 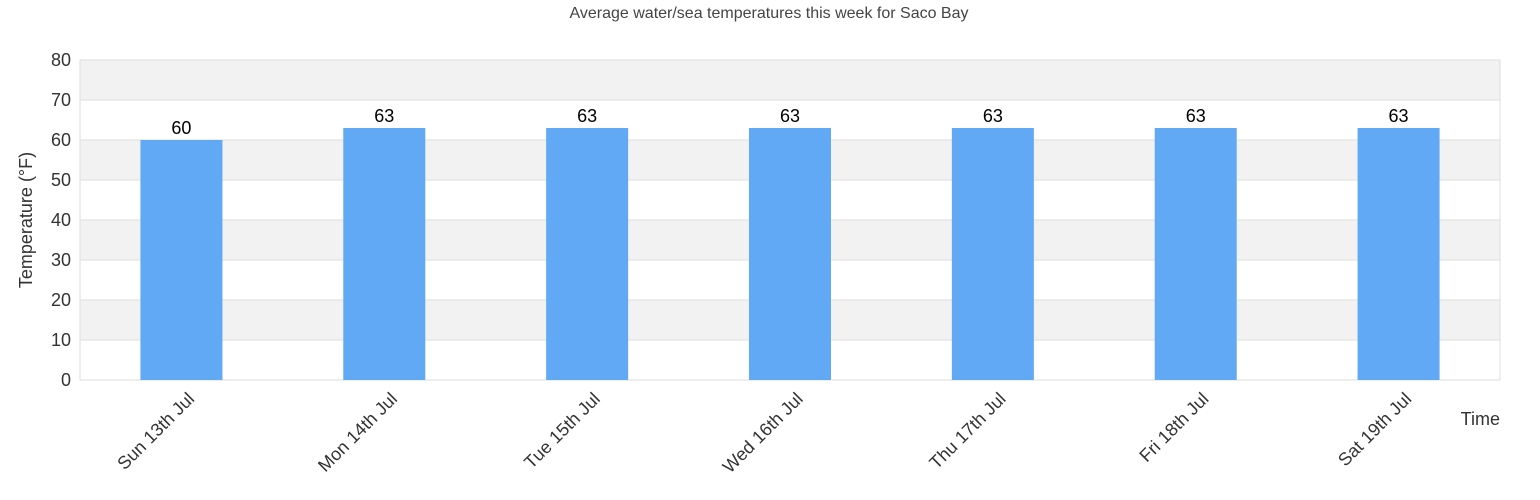 I want to click on x-category-label: Mon 14th Jul, so click(x=357, y=432).